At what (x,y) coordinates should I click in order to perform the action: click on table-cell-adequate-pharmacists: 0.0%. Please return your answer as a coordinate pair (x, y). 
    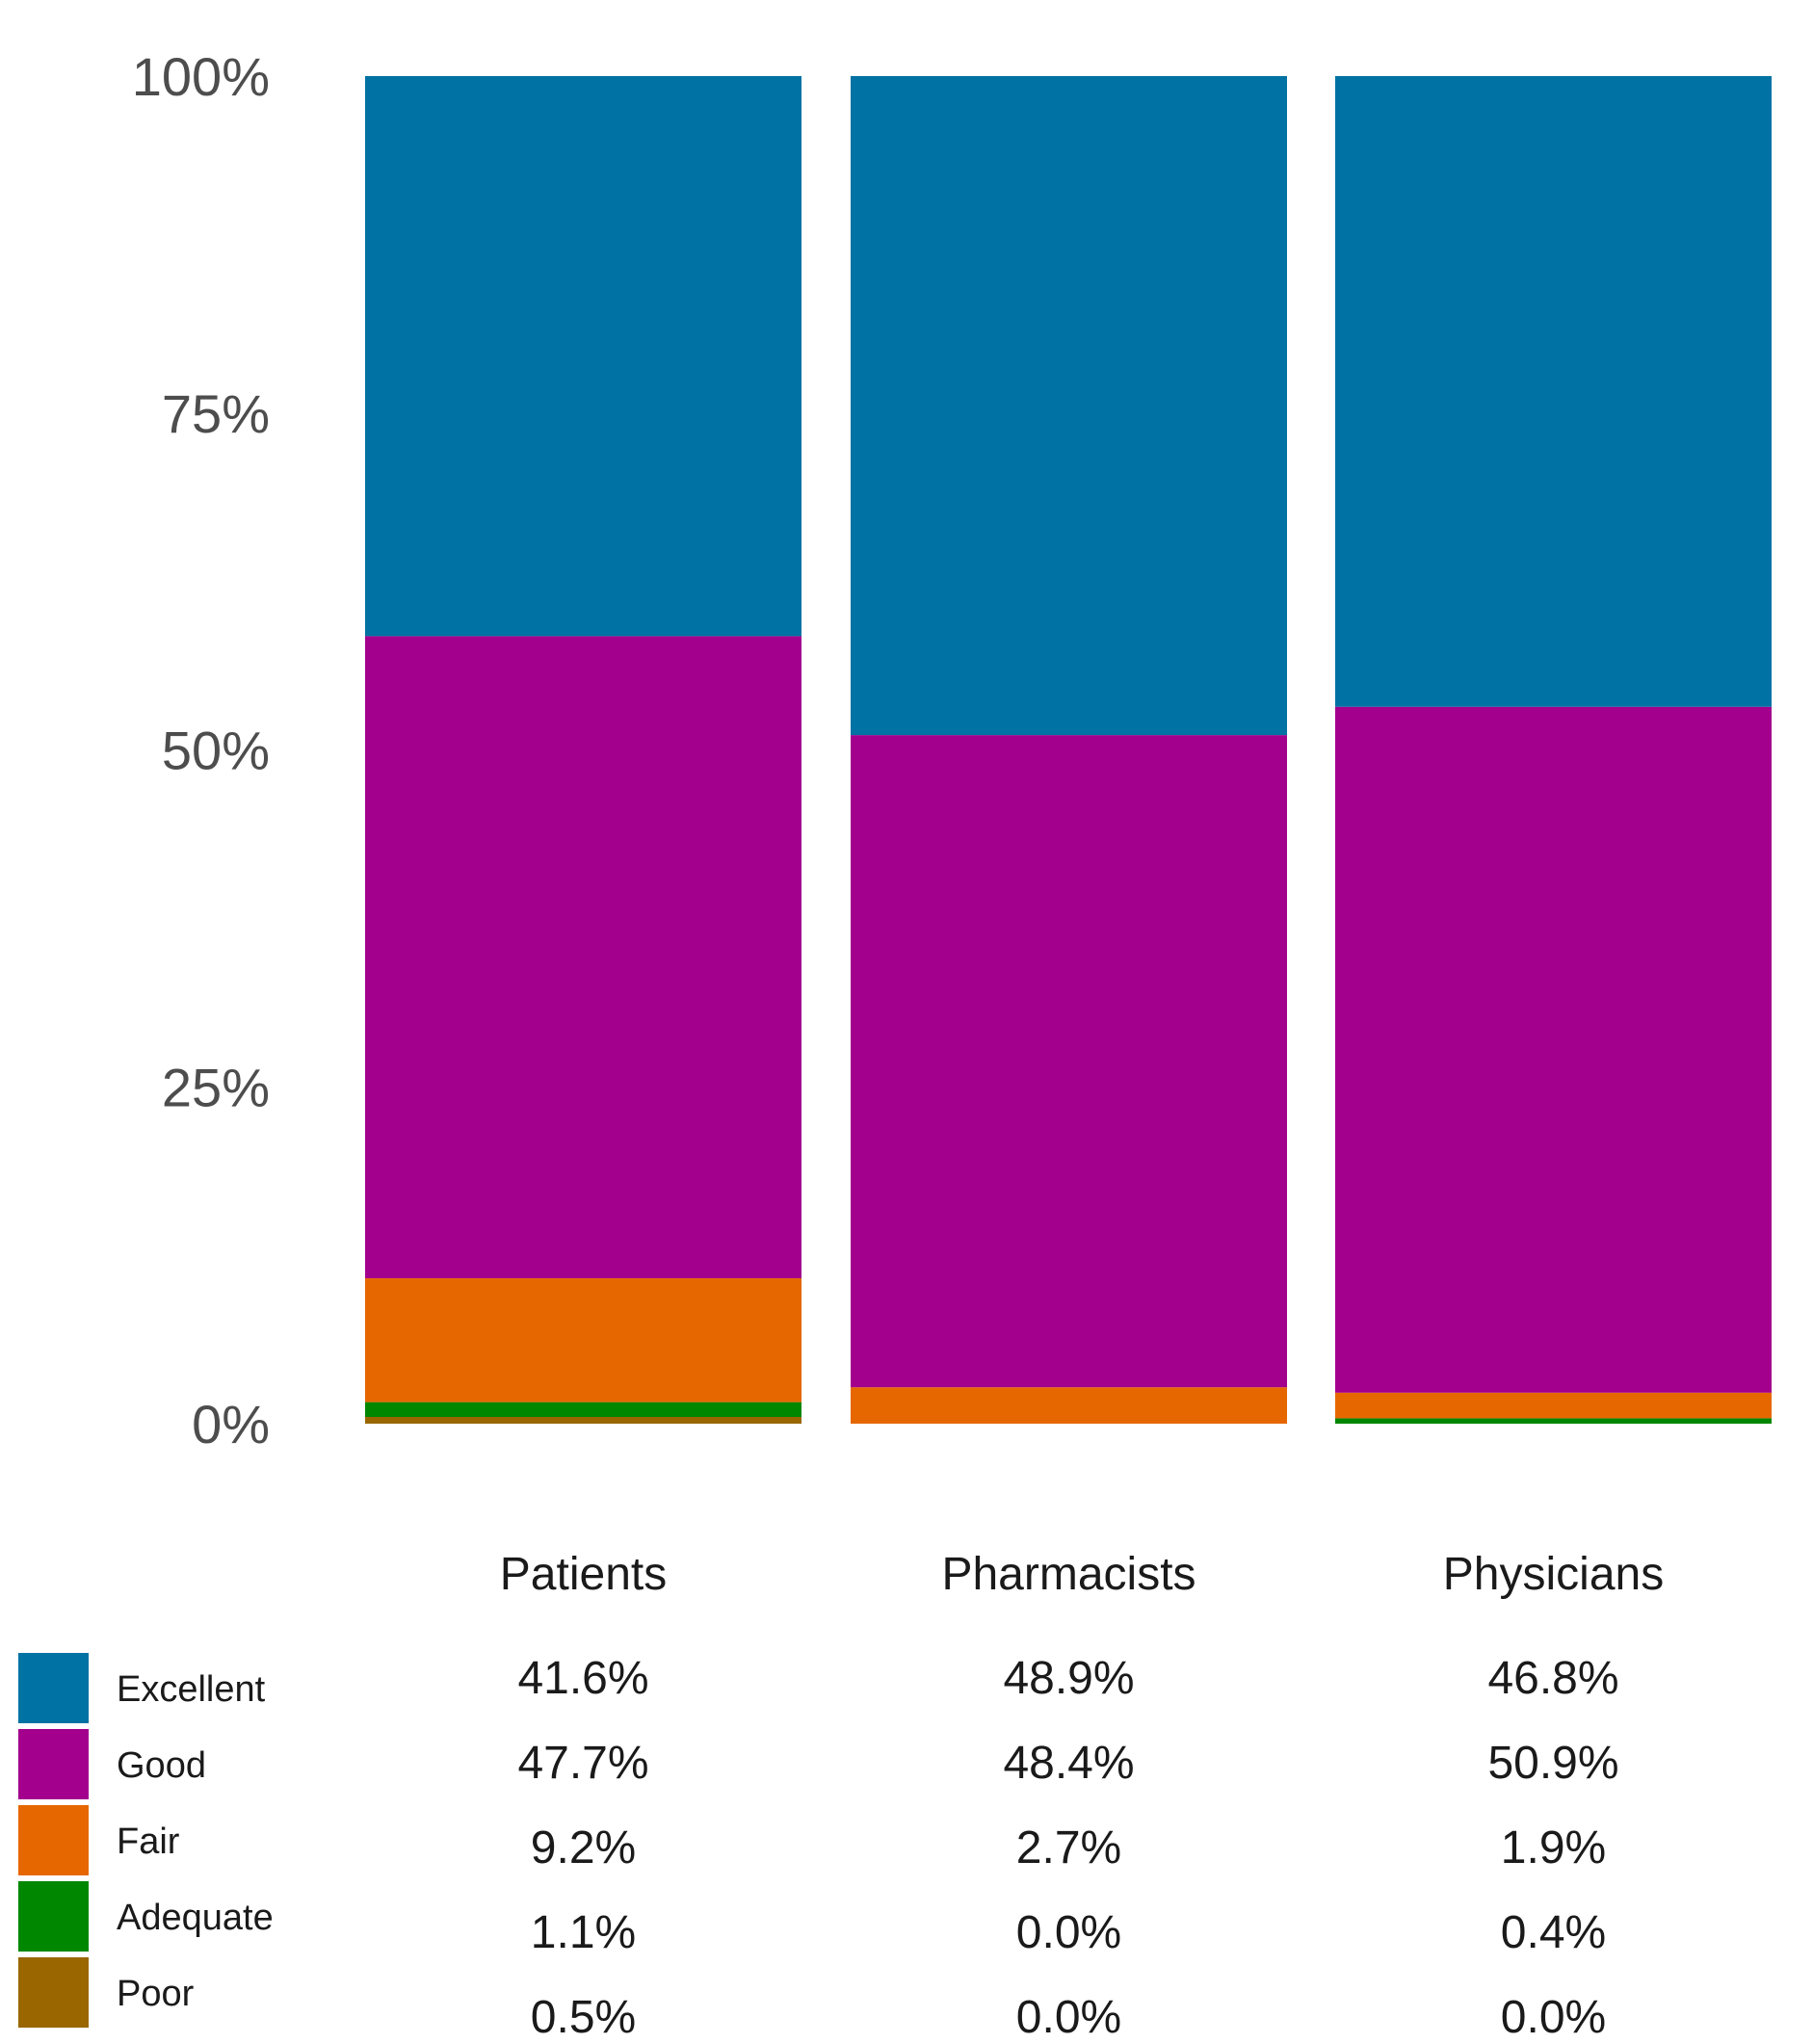
    Looking at the image, I should click on (1068, 1932).